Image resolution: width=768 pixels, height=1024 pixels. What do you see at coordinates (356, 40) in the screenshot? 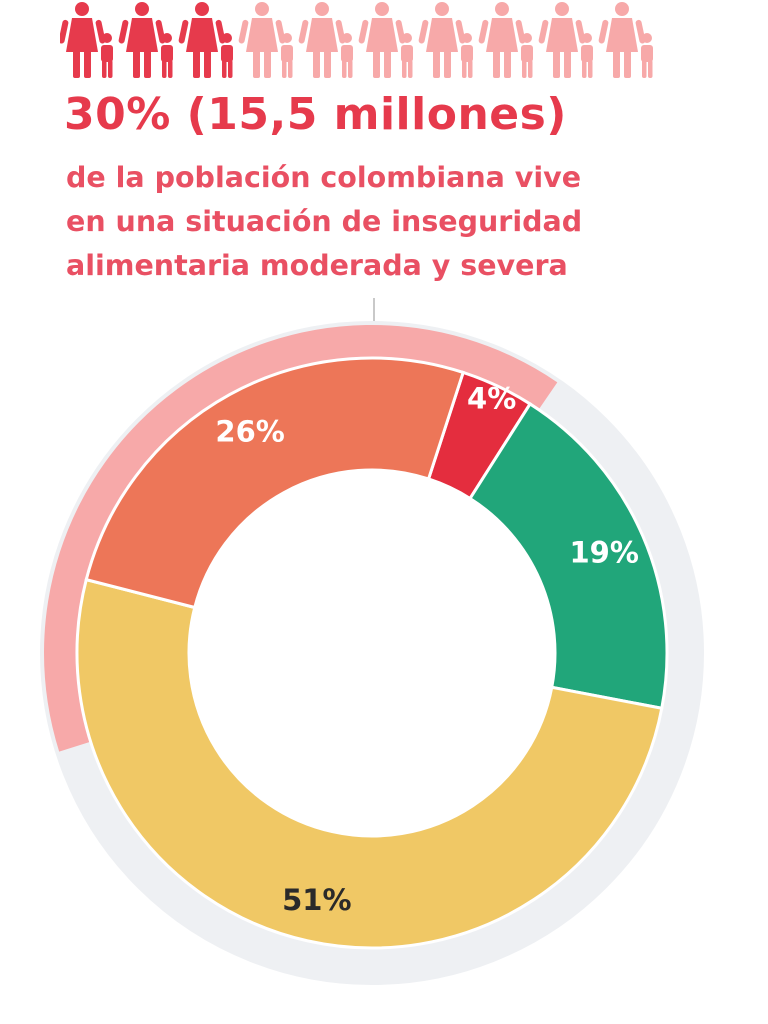
I see `people-icons-row` at bounding box center [356, 40].